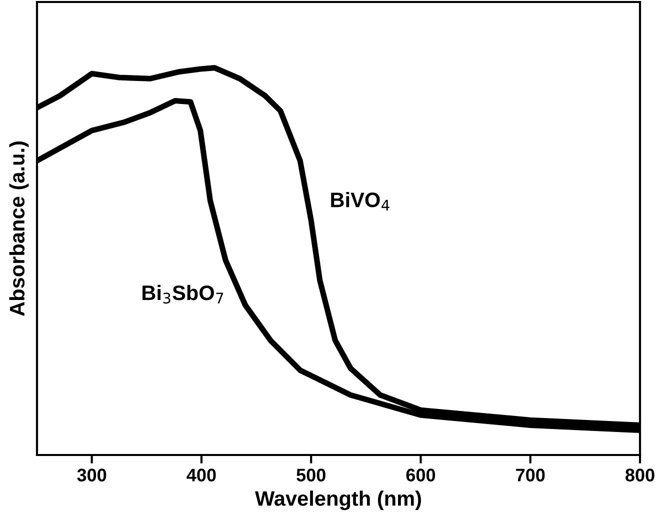  I want to click on x-tick-label: 800, so click(640, 475).